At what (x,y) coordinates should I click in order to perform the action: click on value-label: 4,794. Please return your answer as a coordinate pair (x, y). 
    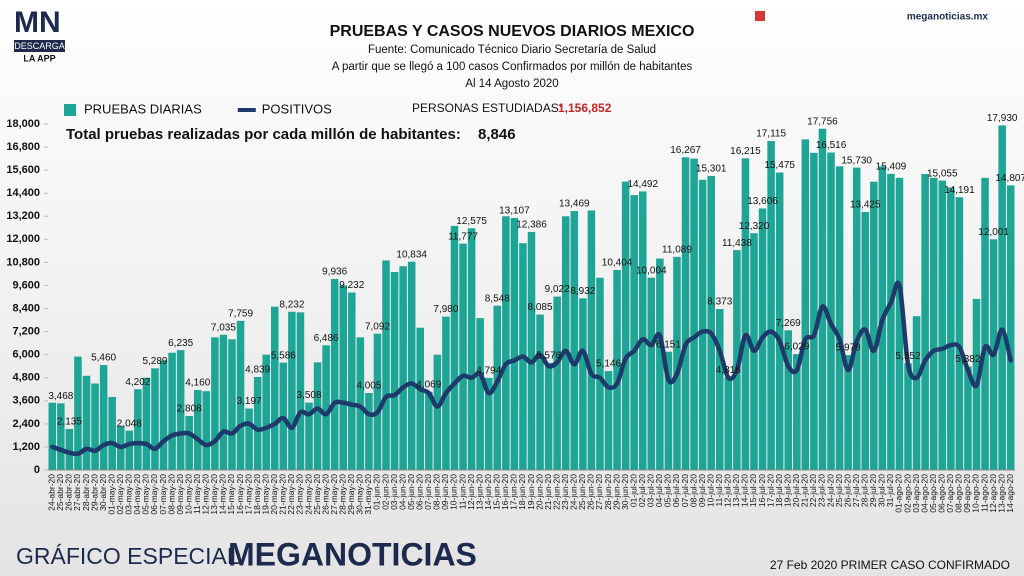
    Looking at the image, I should click on (488, 370).